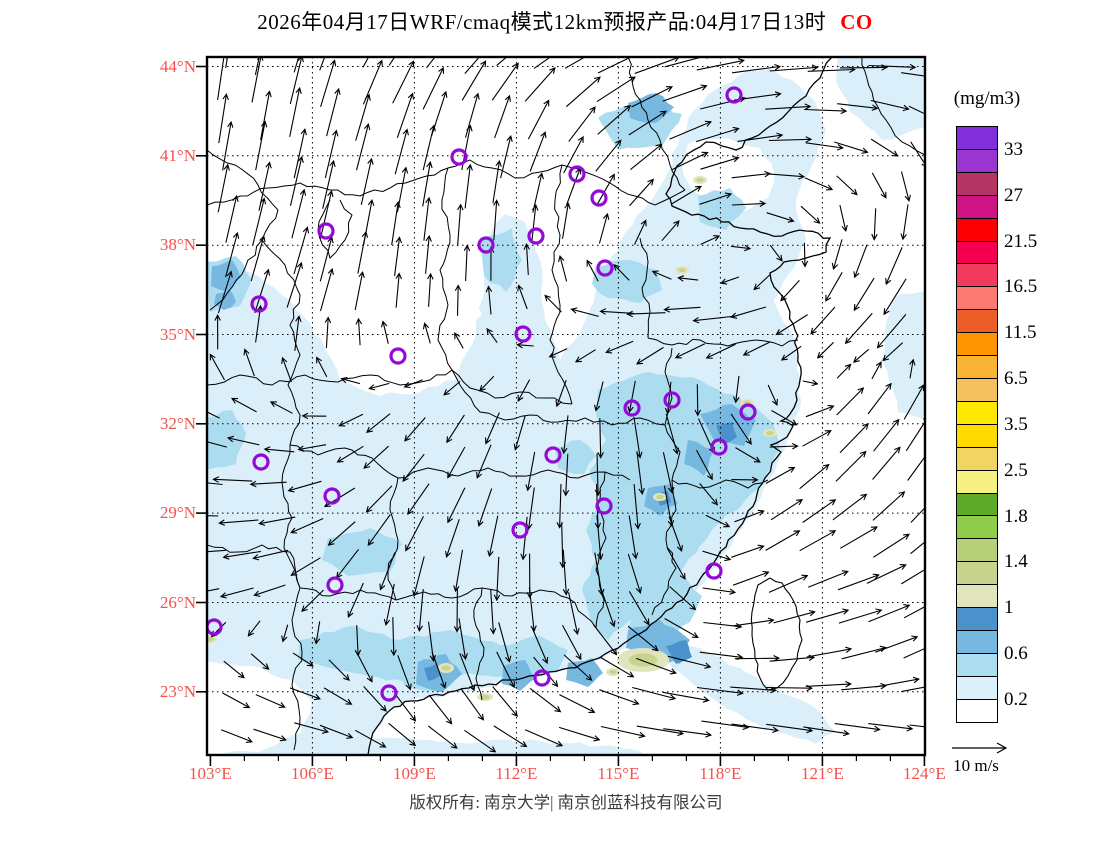 This screenshot has width=1100, height=850. I want to click on co-fill-dark, so click(651, 108).